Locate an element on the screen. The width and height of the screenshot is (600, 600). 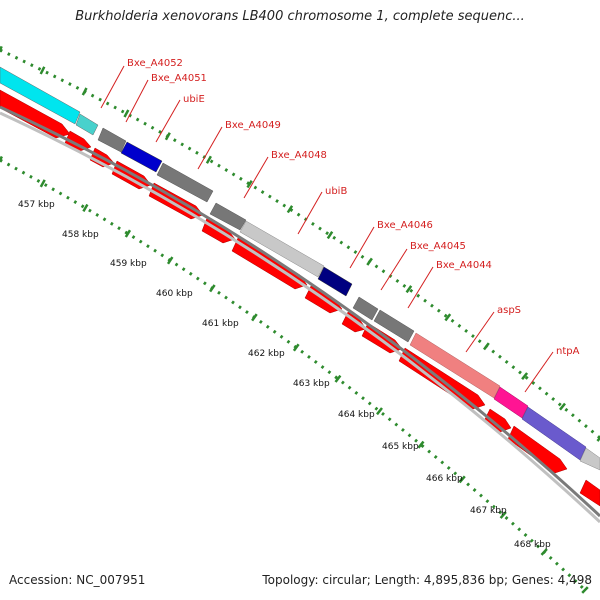
leader-bxe-a4052 is located at coordinates (112, 87).